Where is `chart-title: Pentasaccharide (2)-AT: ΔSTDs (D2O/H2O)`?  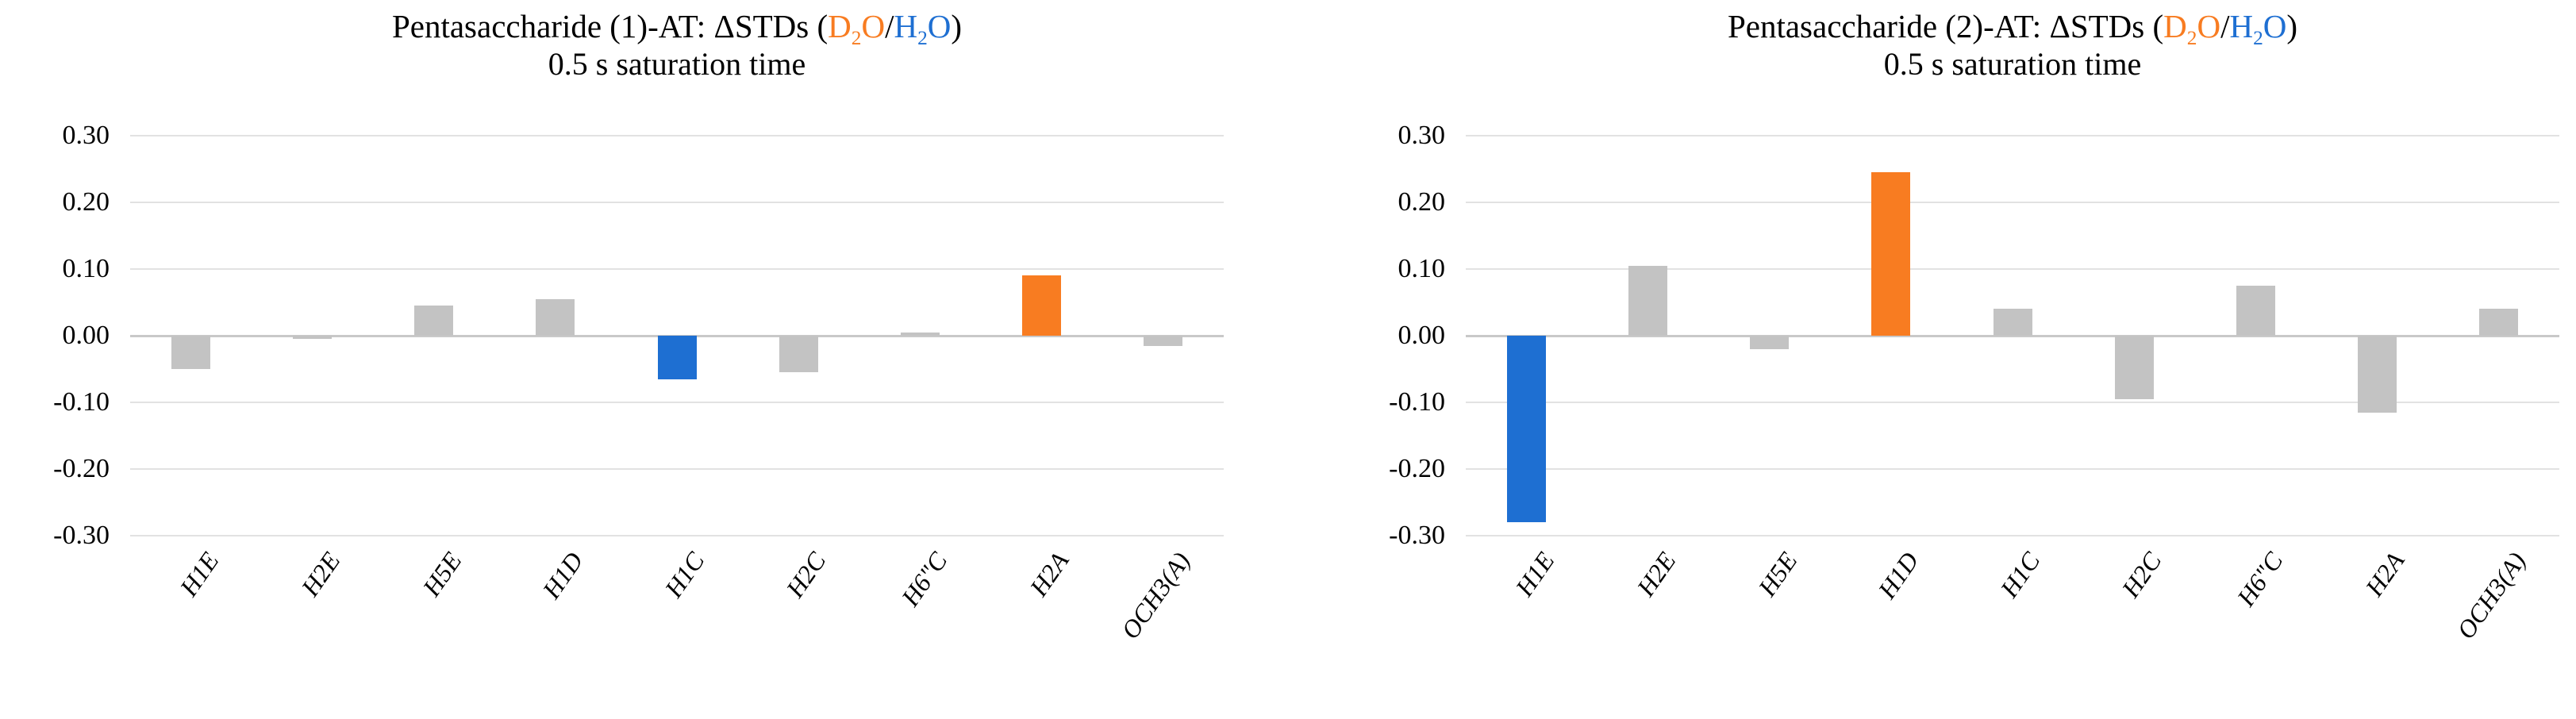
chart-title: Pentasaccharide (2)-AT: ΔSTDs (D2O/H2O) is located at coordinates (2012, 32).